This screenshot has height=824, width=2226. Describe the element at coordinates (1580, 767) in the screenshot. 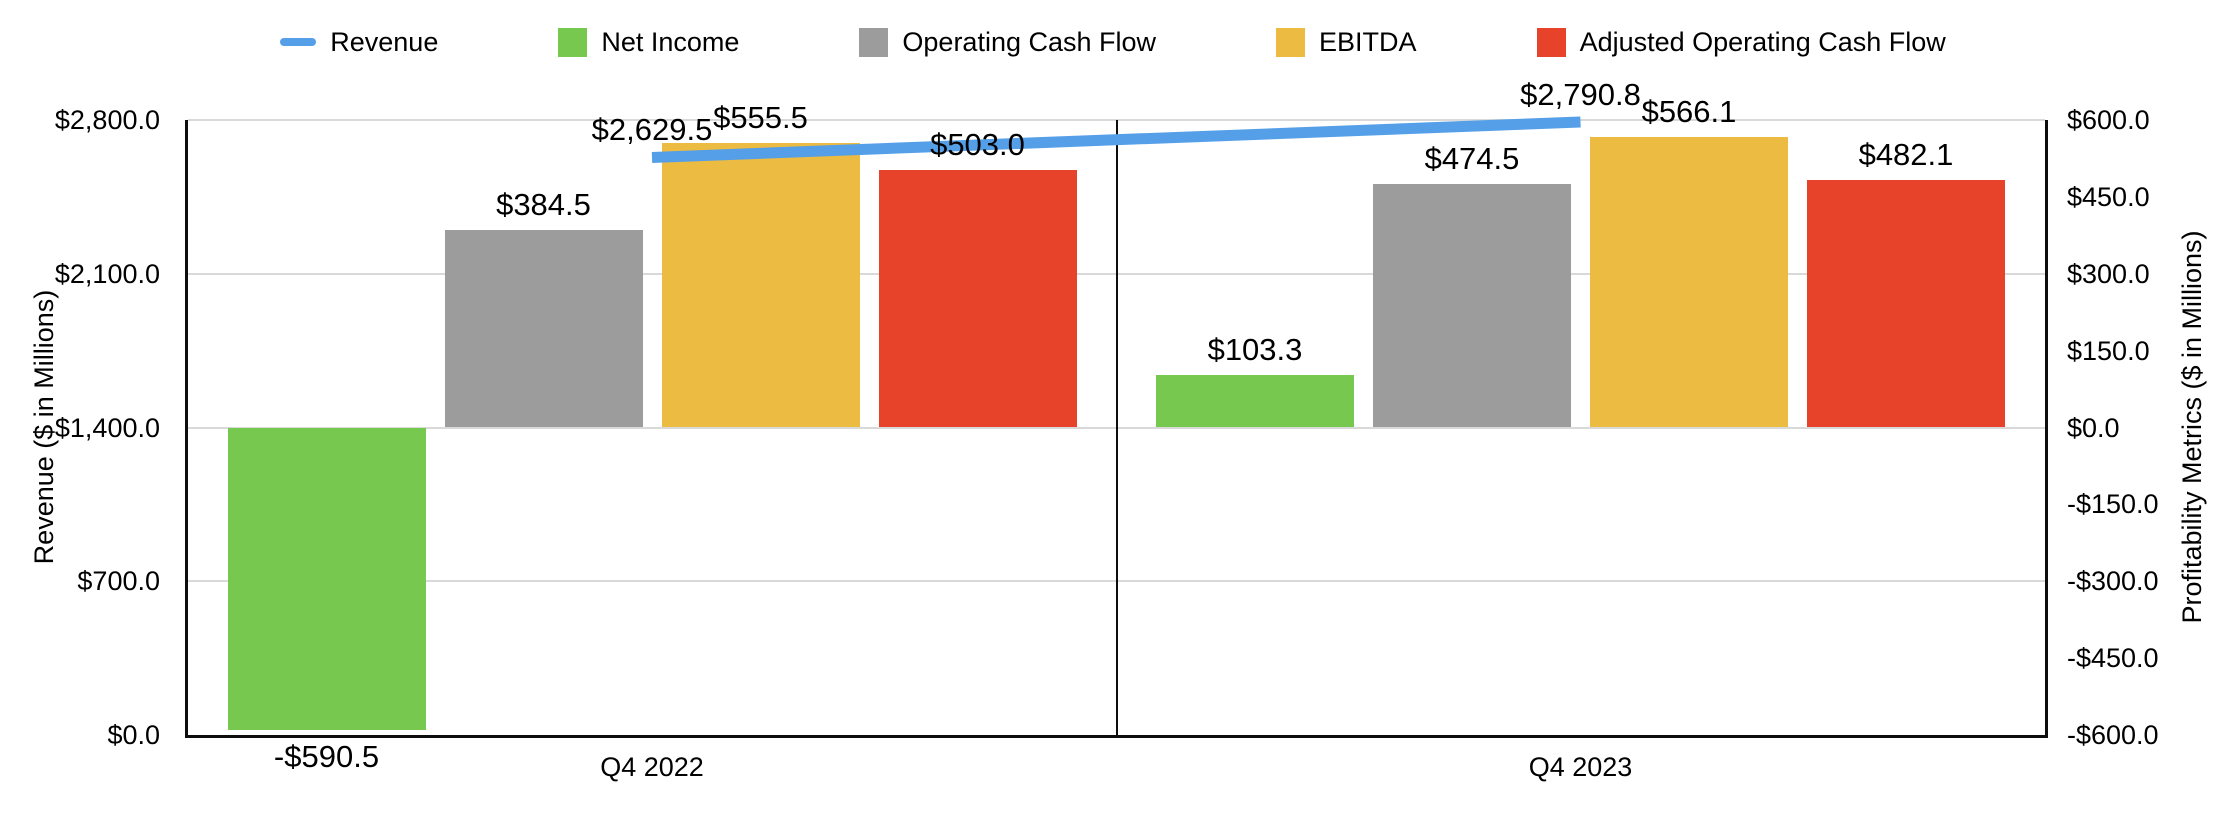

I see `category-label-q4-2023: Q4 2023` at that location.